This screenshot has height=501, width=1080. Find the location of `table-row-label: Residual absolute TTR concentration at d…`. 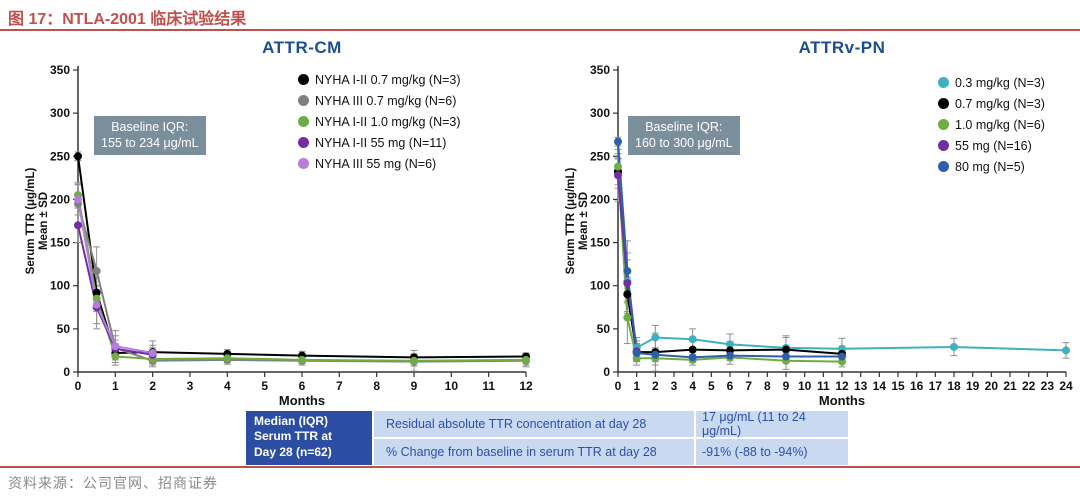

table-row-label: Residual absolute TTR concentration at d… is located at coordinates (534, 424).